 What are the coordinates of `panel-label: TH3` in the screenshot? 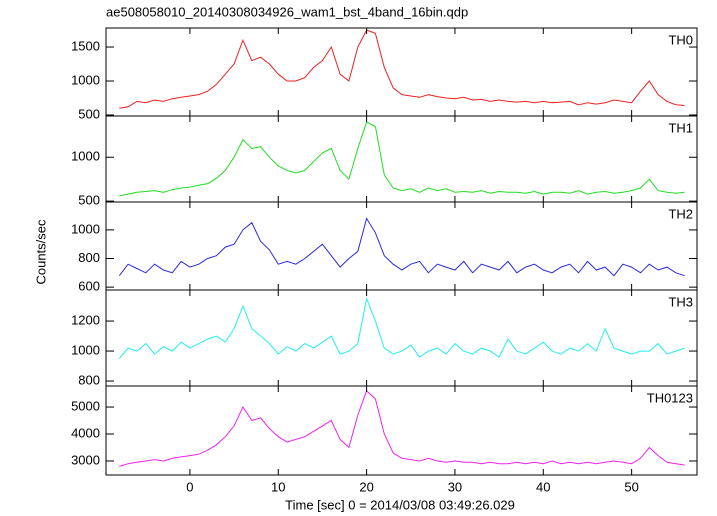 It's located at (680, 301).